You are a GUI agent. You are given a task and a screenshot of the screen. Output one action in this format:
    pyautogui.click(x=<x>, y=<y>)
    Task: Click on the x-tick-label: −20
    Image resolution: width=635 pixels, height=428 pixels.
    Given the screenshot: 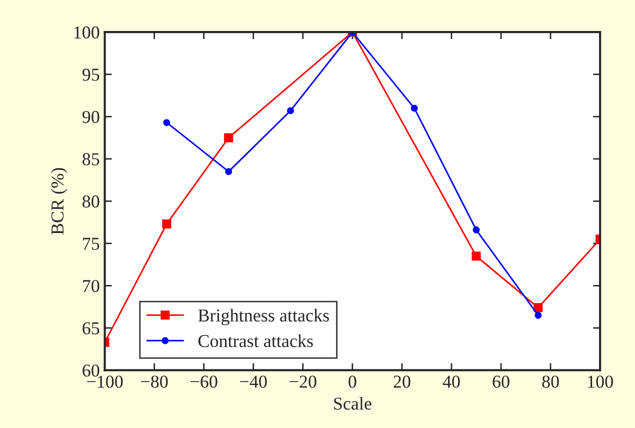 What is the action you would take?
    pyautogui.click(x=303, y=382)
    